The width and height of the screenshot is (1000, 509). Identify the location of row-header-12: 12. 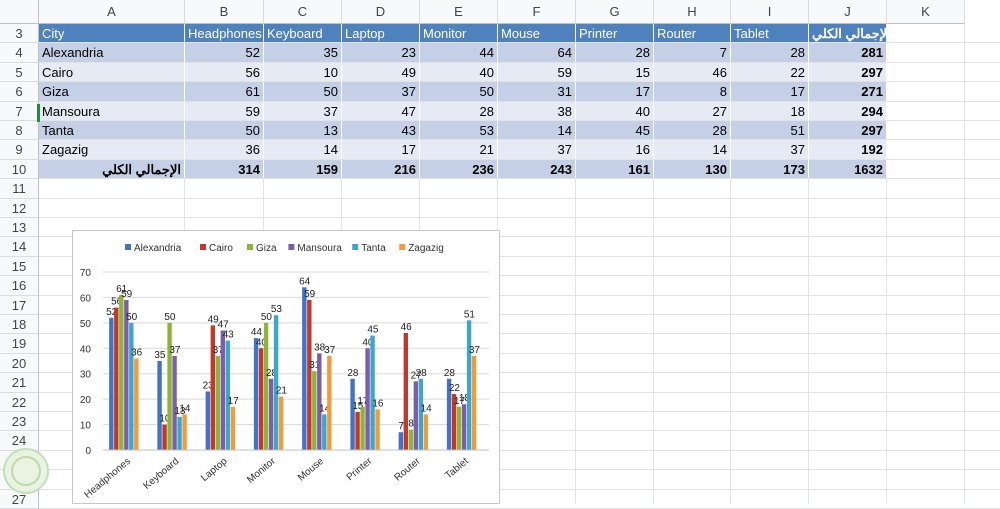
(19, 208).